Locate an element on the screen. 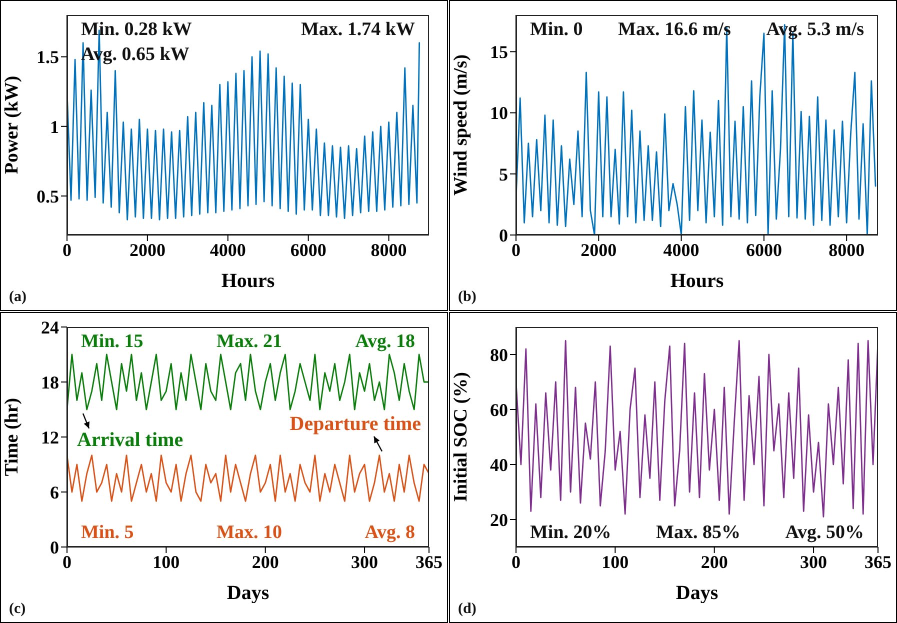  y-tick-label: 10 is located at coordinates (499, 113).